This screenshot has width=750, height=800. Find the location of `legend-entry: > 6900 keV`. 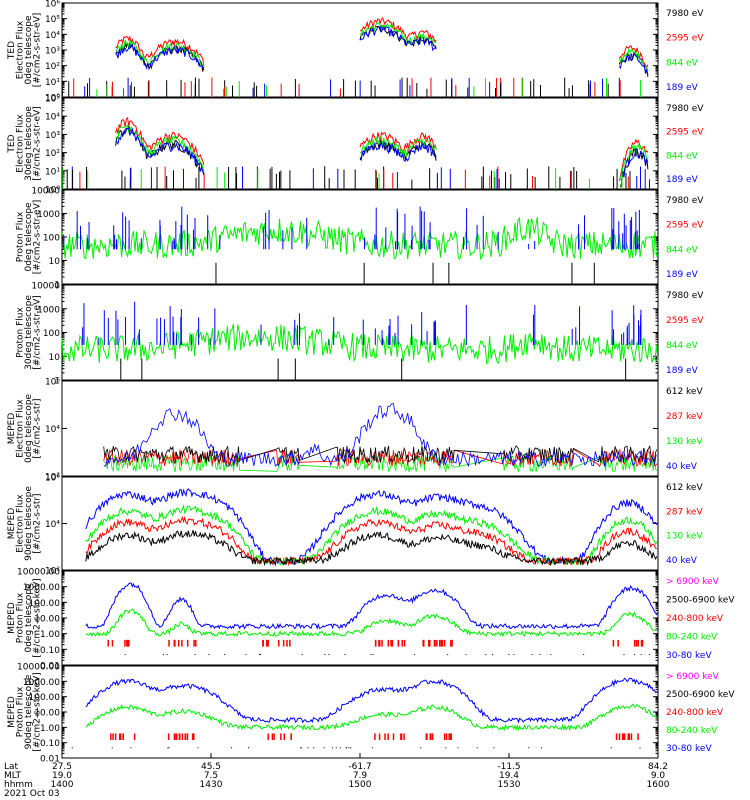

legend-entry: > 6900 keV is located at coordinates (693, 677).